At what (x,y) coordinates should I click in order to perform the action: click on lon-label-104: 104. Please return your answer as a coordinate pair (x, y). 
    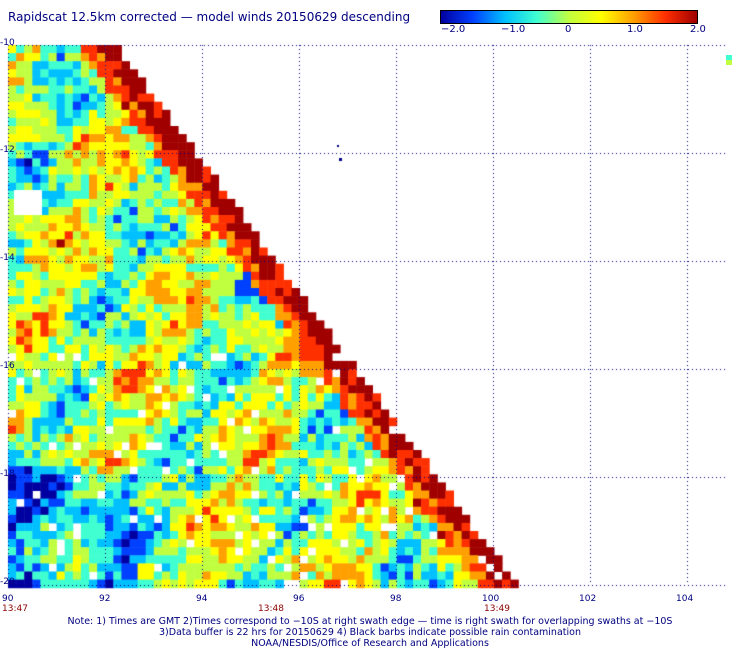
    Looking at the image, I should click on (685, 599).